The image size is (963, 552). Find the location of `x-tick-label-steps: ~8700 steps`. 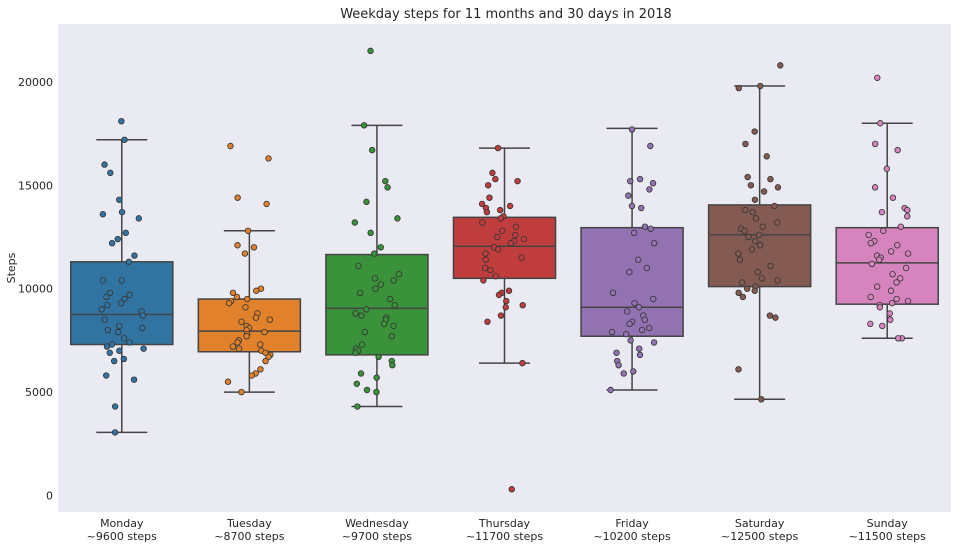

x-tick-label-steps: ~8700 steps is located at coordinates (249, 536).